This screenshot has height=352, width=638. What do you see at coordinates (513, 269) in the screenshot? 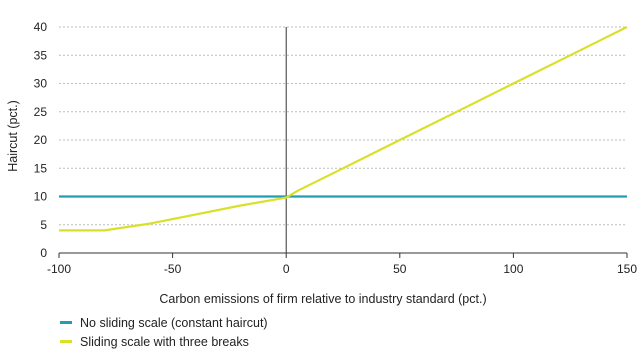
I see `x-tick-label: 100` at bounding box center [513, 269].